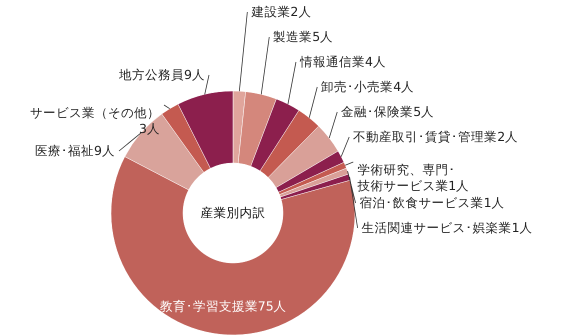 Image resolution: width=584 pixels, height=336 pixels. I want to click on slice-label: 地方公務員9人, so click(161, 74).